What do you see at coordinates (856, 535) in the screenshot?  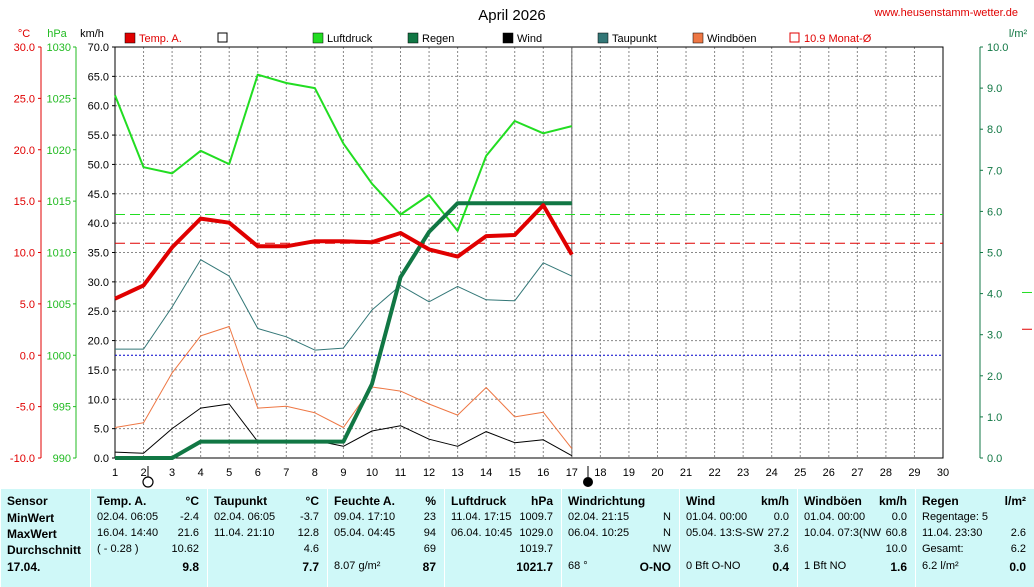 I see `stats-cell: 10.04. 07:3(NW 60.8` at bounding box center [856, 535].